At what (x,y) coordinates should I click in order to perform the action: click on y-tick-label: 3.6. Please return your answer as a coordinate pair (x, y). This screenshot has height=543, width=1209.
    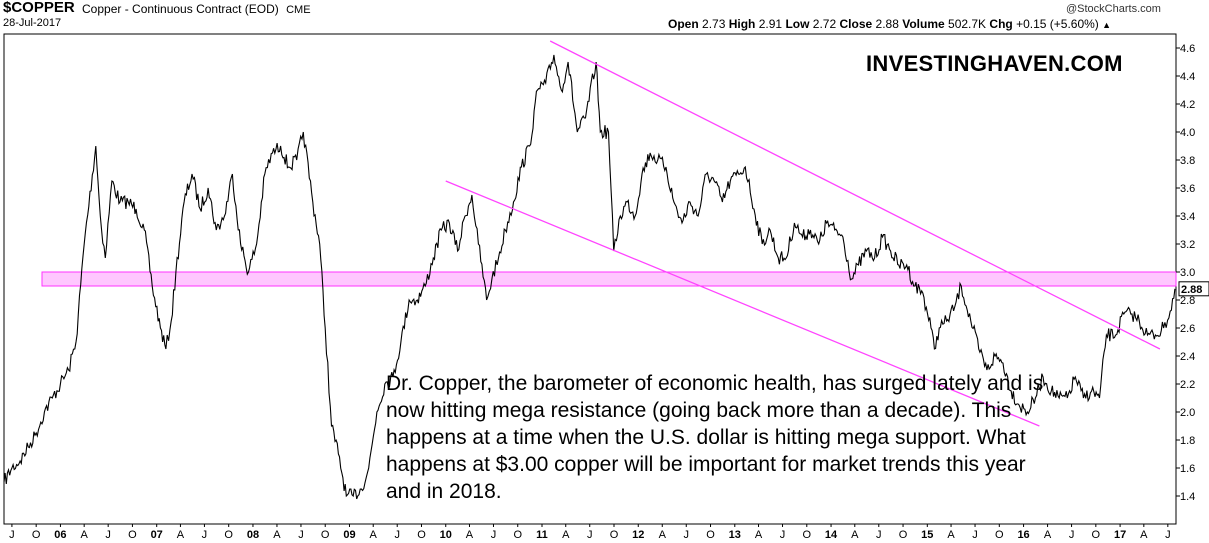
    Looking at the image, I should click on (1187, 189).